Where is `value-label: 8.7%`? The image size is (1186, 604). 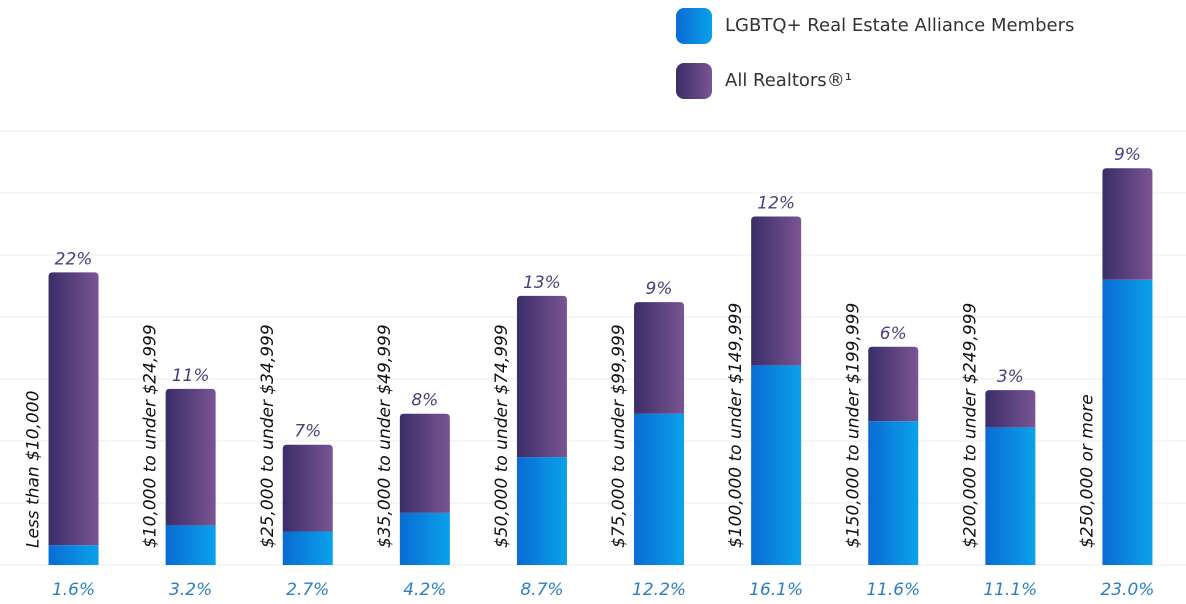 value-label: 8.7% is located at coordinates (541, 590).